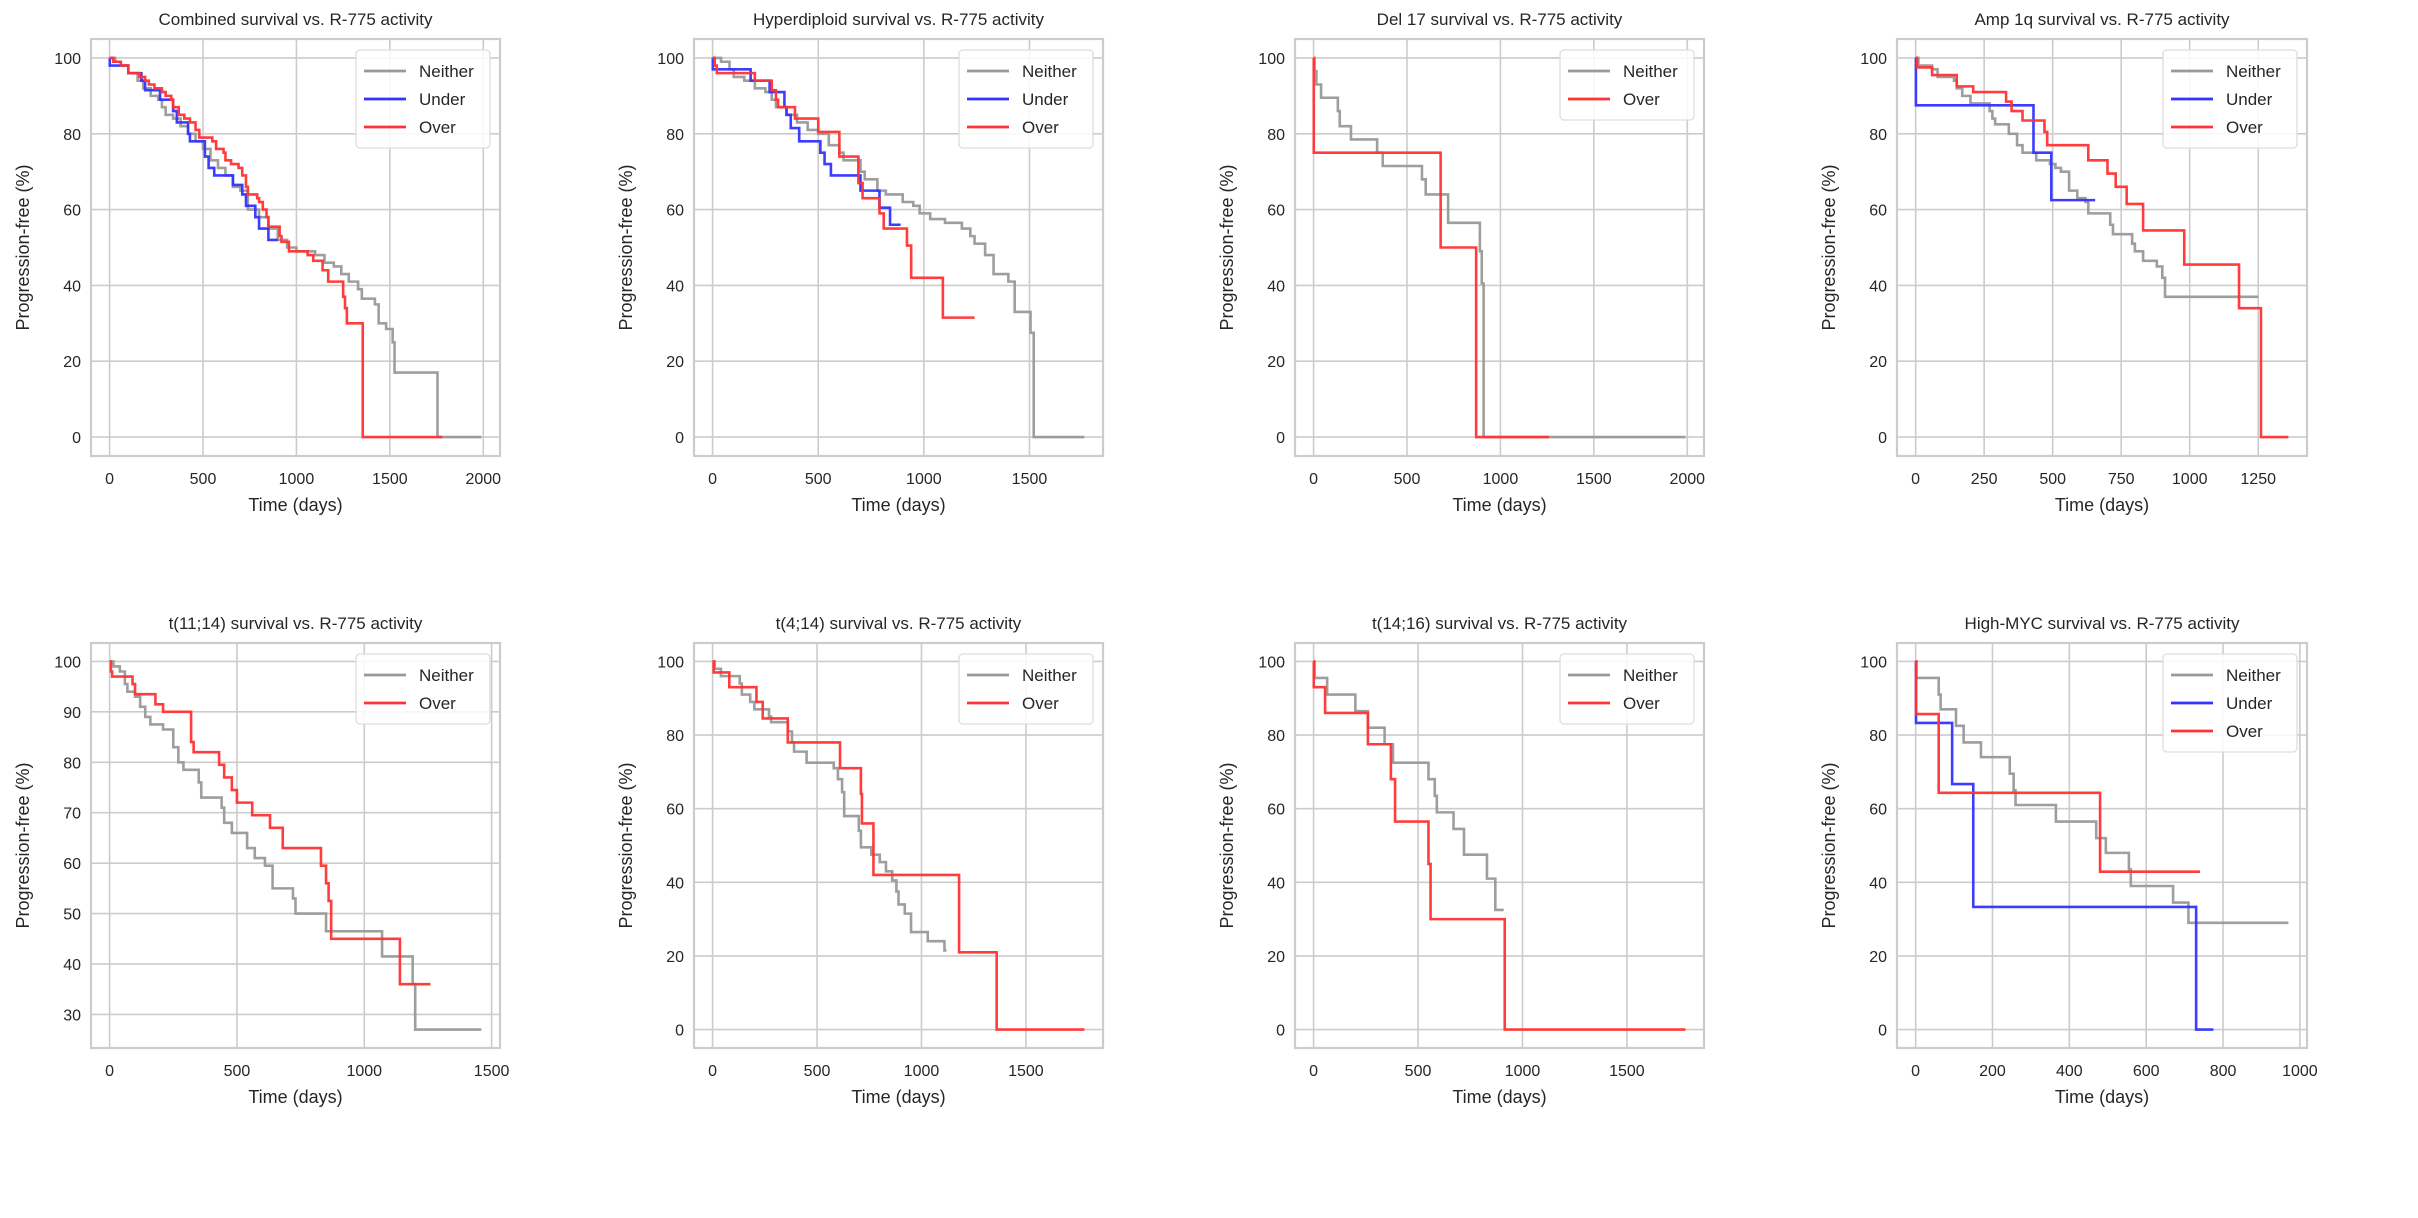  What do you see at coordinates (2223, 1071) in the screenshot?
I see `x-tick-label: 800` at bounding box center [2223, 1071].